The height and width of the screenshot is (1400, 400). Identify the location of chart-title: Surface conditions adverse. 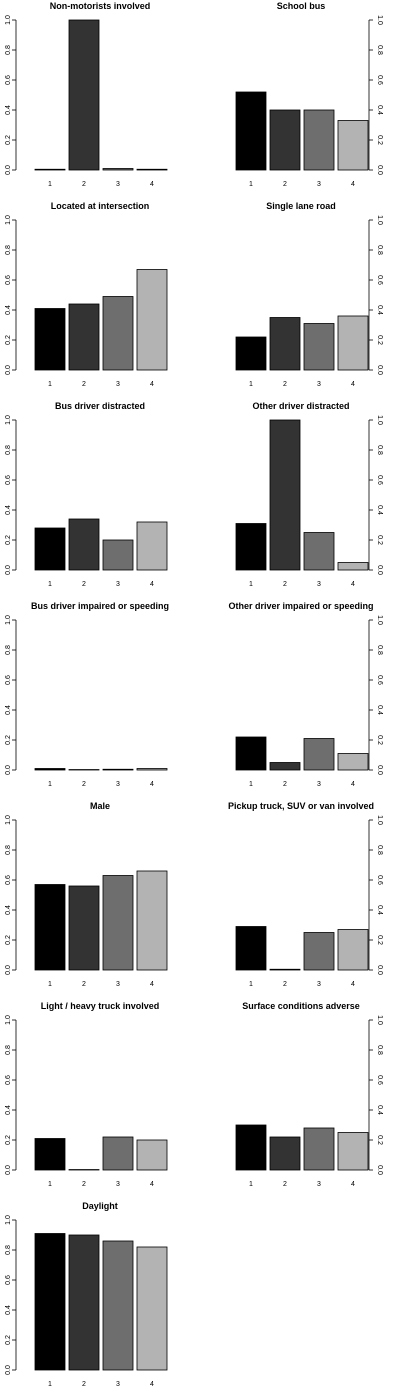
(301, 1006).